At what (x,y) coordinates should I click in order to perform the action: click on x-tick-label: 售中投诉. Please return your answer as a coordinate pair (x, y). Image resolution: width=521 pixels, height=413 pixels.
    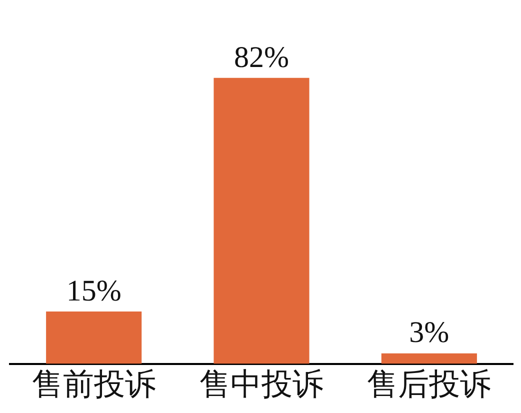
    Looking at the image, I should click on (262, 384).